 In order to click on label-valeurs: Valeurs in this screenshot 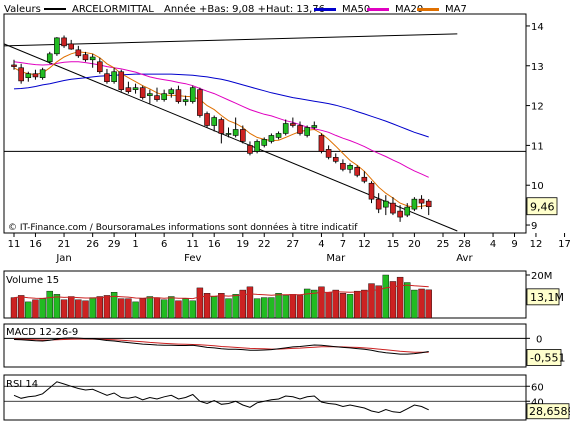, I will do `click(22, 9)`.